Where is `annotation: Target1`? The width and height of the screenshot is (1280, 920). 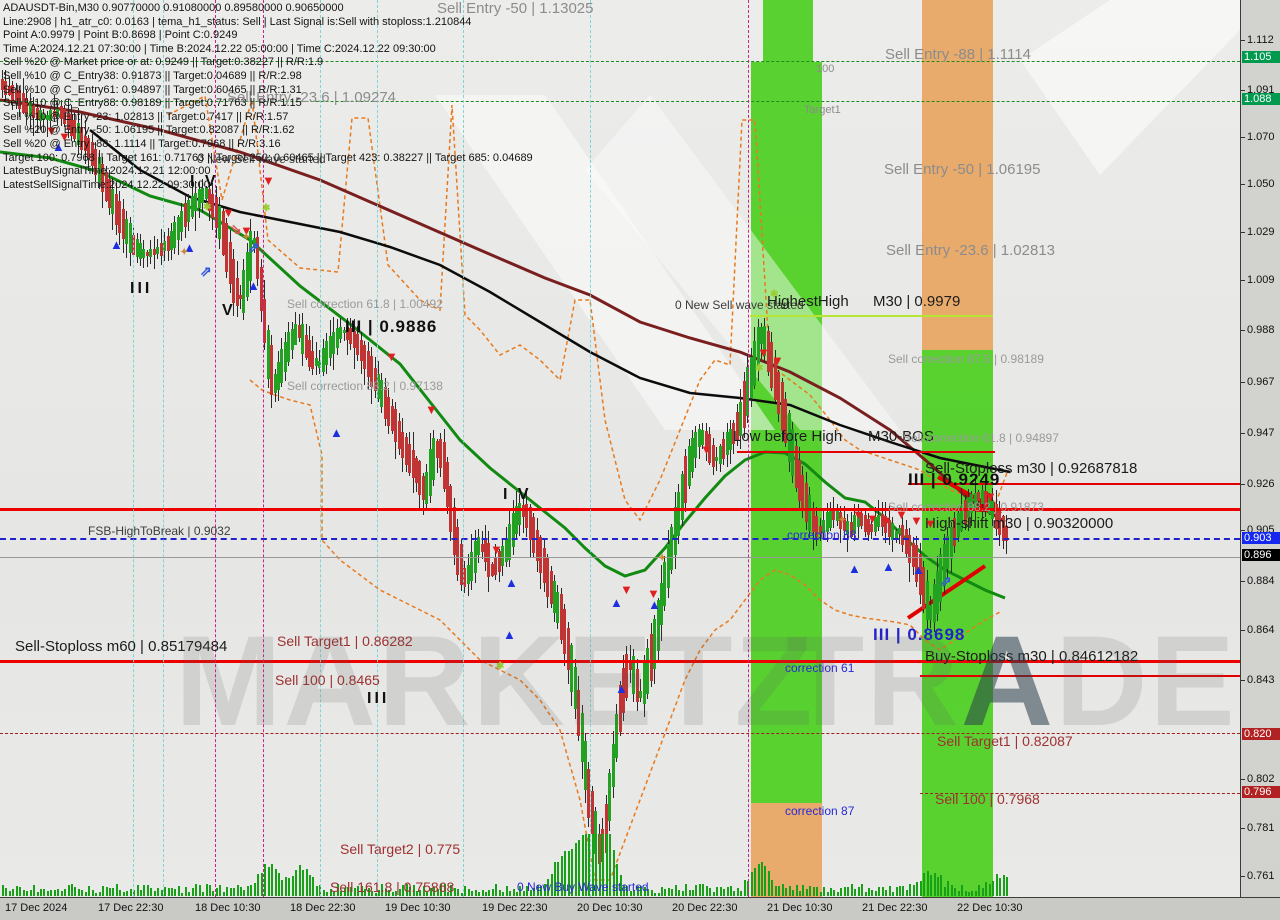 annotation: Target1 is located at coordinates (822, 110).